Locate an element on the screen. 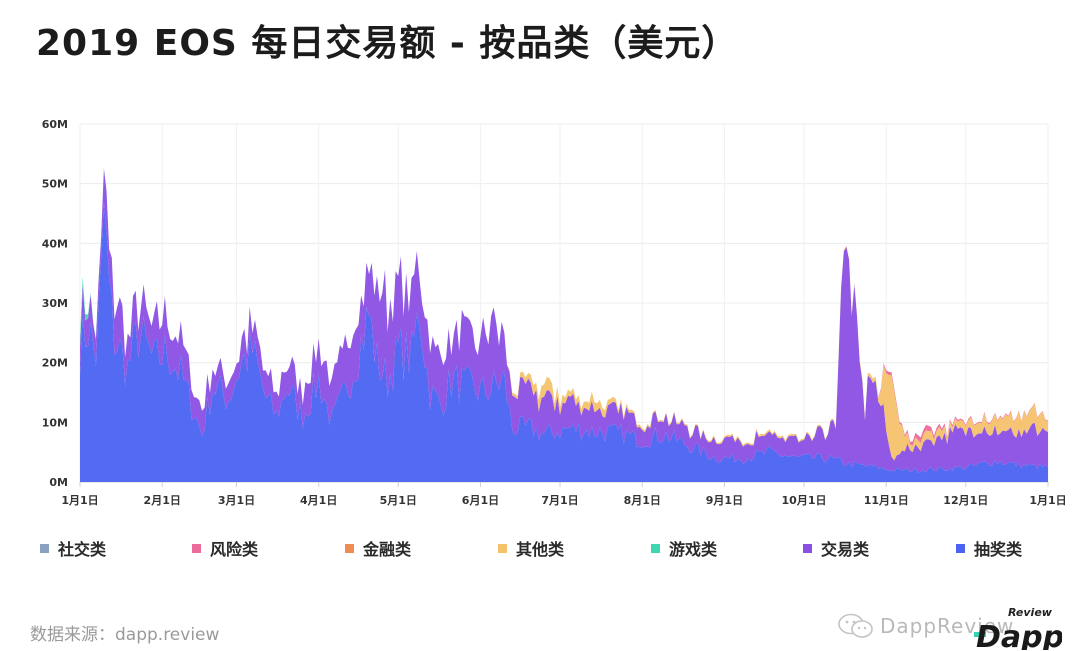  legend-label: 其他类 is located at coordinates (540, 549).